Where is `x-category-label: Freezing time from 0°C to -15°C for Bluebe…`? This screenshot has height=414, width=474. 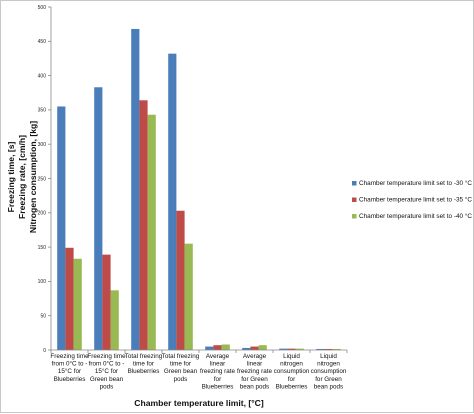 x-category-label: Freezing time from 0°C to -15°C for Bluebe… is located at coordinates (69, 368).